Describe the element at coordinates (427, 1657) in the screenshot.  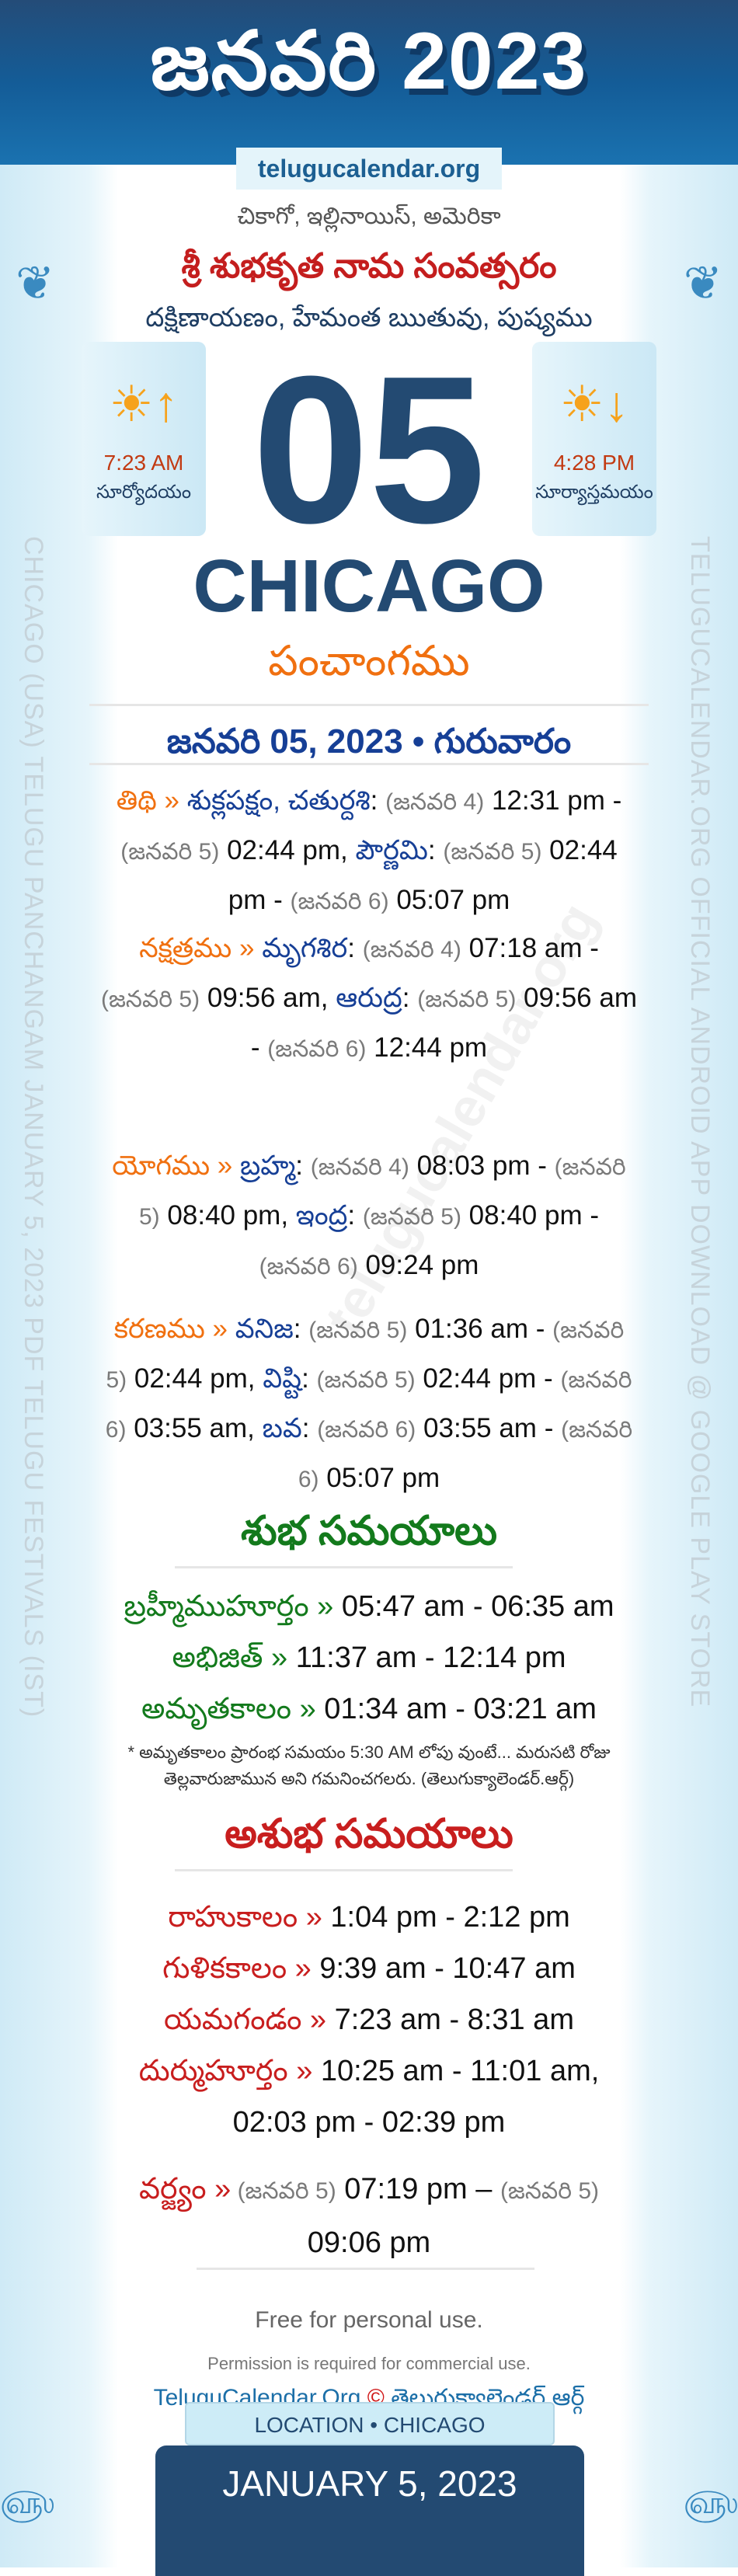
I see `shubha-time: 11:37 am - 12:14 pm` at that location.